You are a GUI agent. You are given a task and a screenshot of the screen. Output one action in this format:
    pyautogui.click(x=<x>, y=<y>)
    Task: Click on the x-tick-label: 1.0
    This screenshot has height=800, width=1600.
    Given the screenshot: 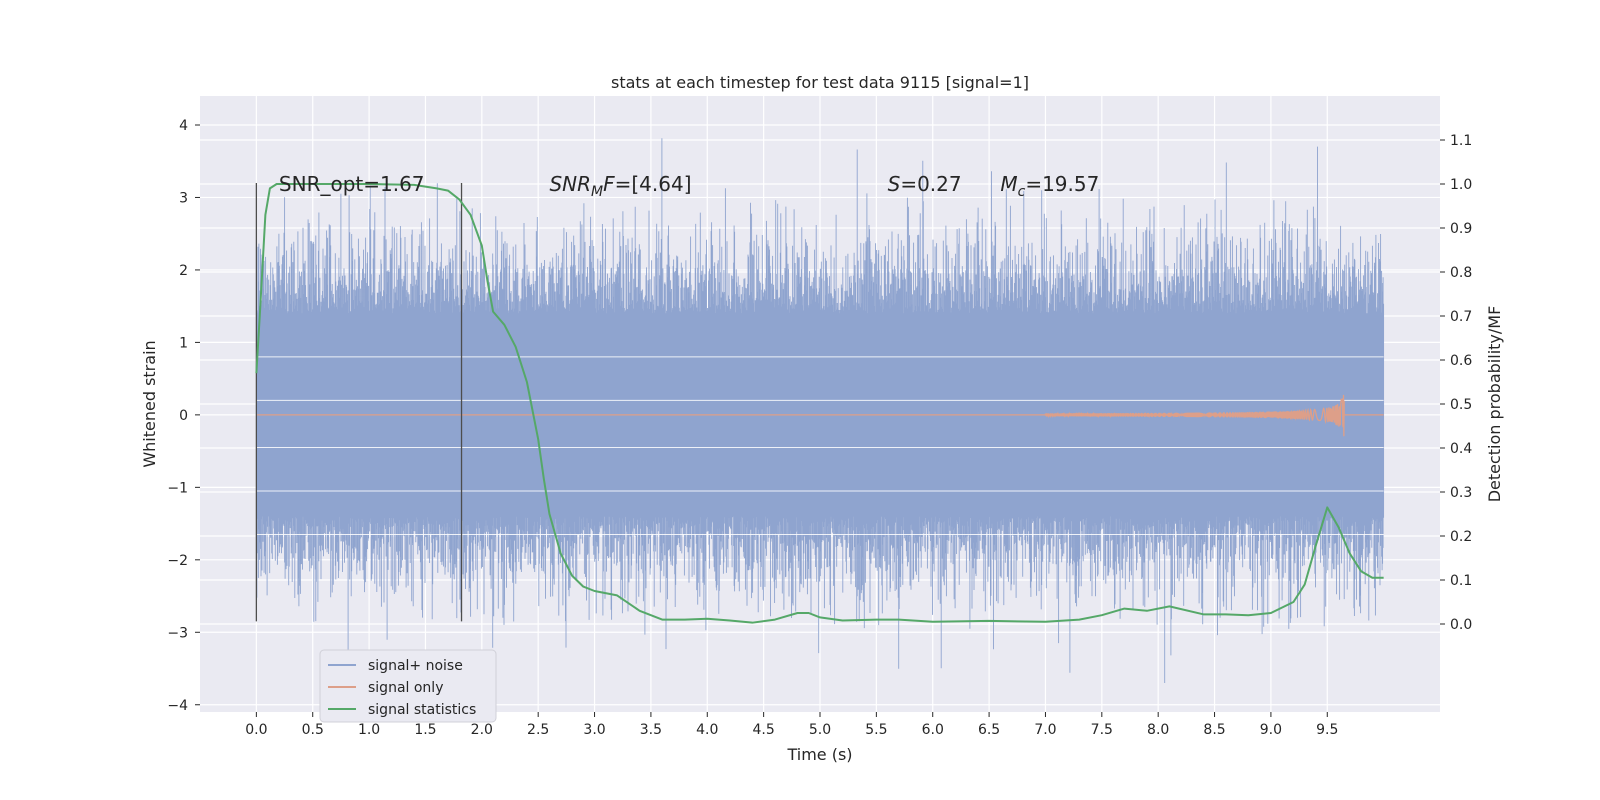 What is the action you would take?
    pyautogui.click(x=369, y=730)
    